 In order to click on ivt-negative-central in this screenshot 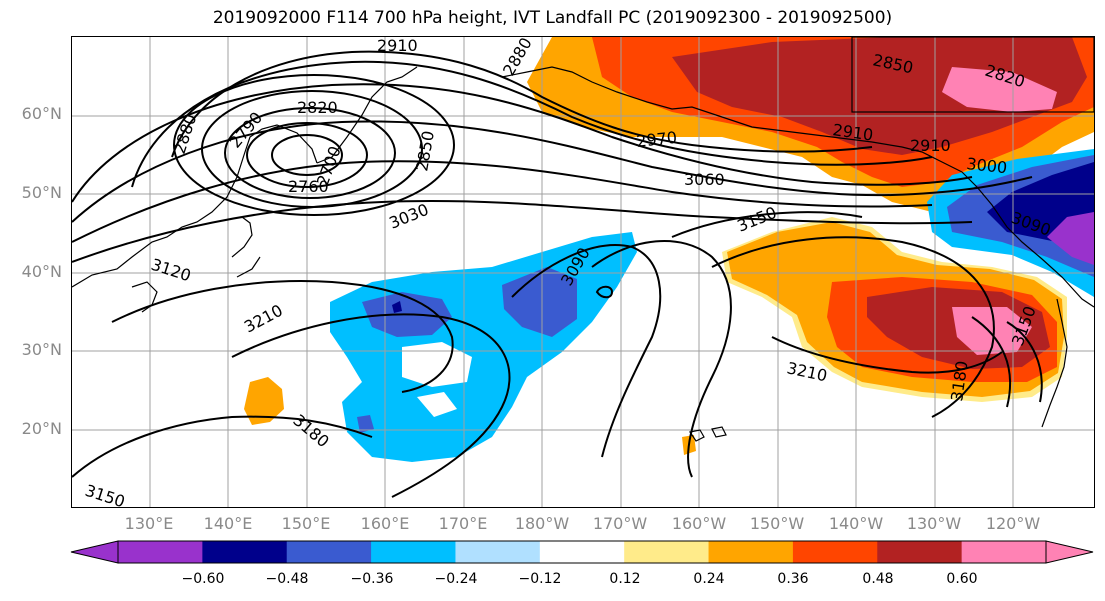, I will do `click(483, 347)`.